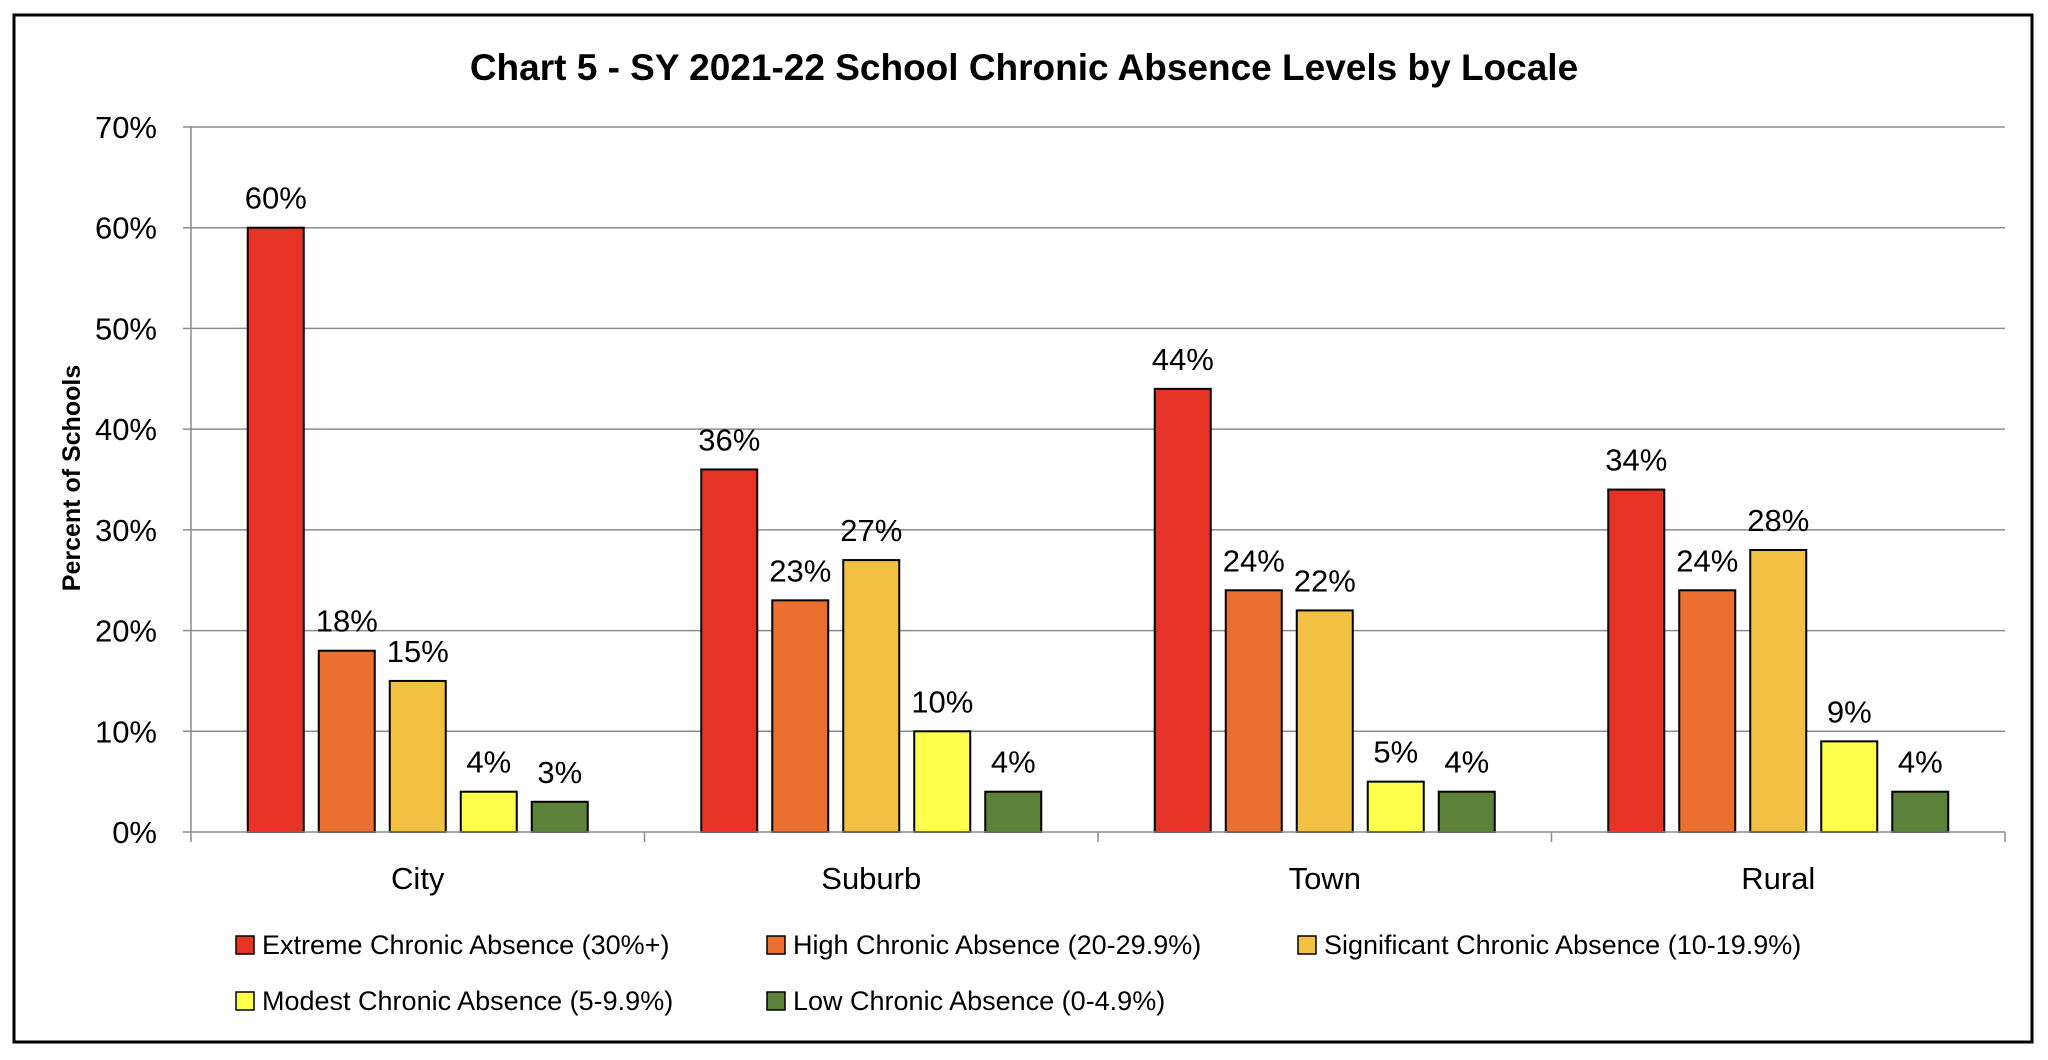 This screenshot has width=2048, height=1060. What do you see at coordinates (1562, 945) in the screenshot?
I see `legend-label: Significant Chronic Absence (10-19.9%)` at bounding box center [1562, 945].